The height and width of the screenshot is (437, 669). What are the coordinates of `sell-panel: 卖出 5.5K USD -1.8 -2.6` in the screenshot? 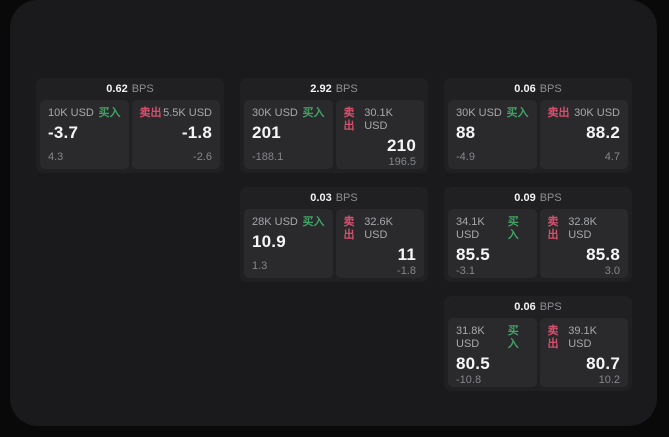 It's located at (175, 134).